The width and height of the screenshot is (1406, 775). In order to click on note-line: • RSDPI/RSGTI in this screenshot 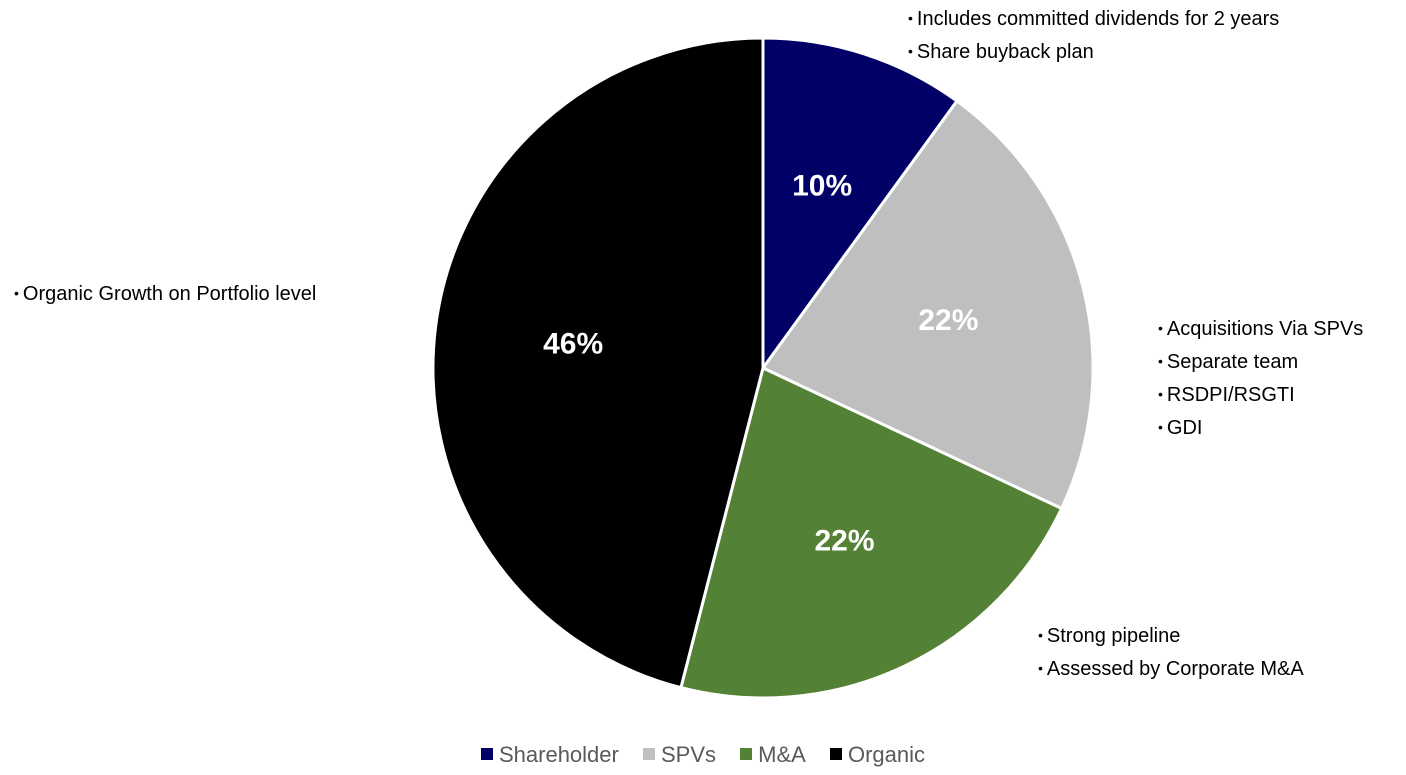, I will do `click(1226, 395)`.